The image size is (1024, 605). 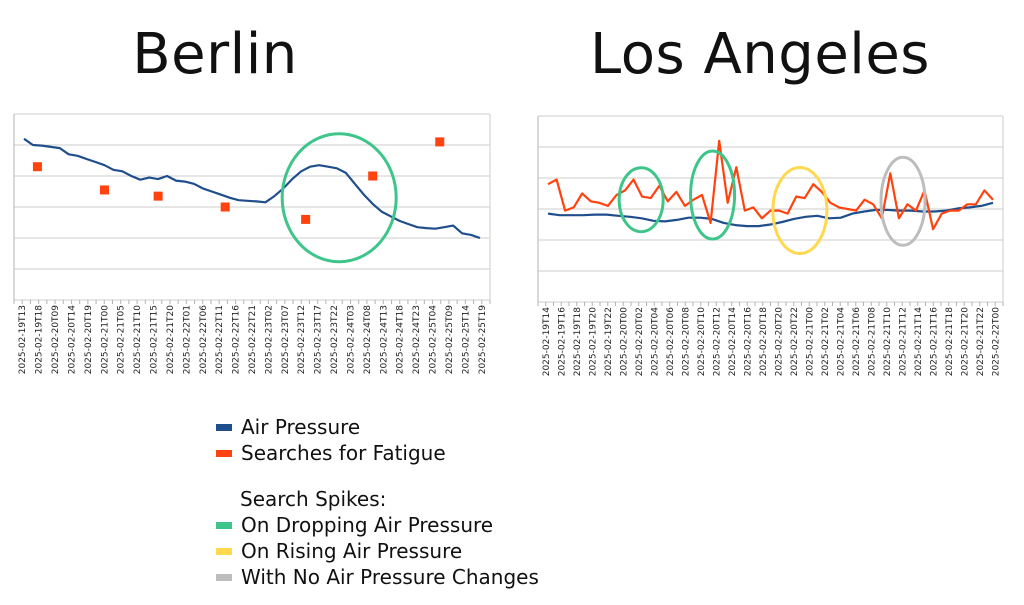 What do you see at coordinates (562, 342) in the screenshot?
I see `la-x-tick-label: 2025-02-19T16` at bounding box center [562, 342].